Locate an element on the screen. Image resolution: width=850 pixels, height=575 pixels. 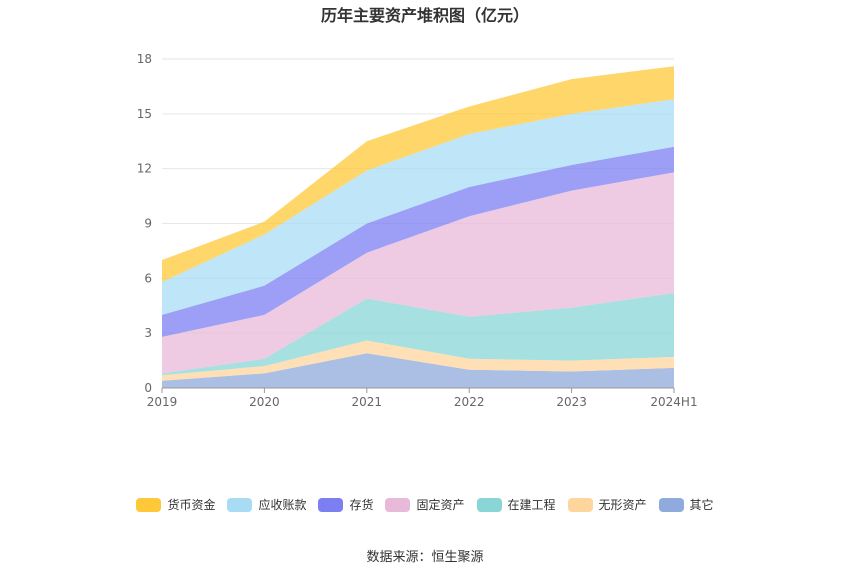
y-tick-label: 18 is located at coordinates (144, 59).